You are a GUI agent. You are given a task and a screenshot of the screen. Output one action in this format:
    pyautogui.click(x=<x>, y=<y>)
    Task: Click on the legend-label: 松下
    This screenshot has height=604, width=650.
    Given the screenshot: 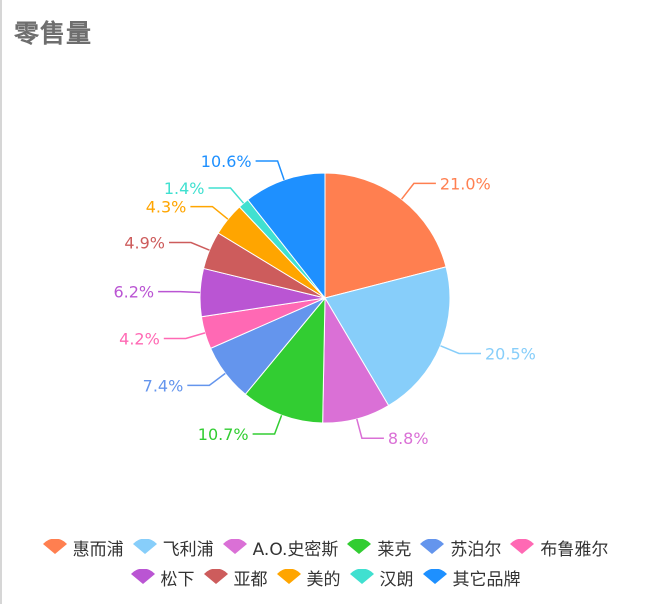 What is the action you would take?
    pyautogui.click(x=177, y=579)
    